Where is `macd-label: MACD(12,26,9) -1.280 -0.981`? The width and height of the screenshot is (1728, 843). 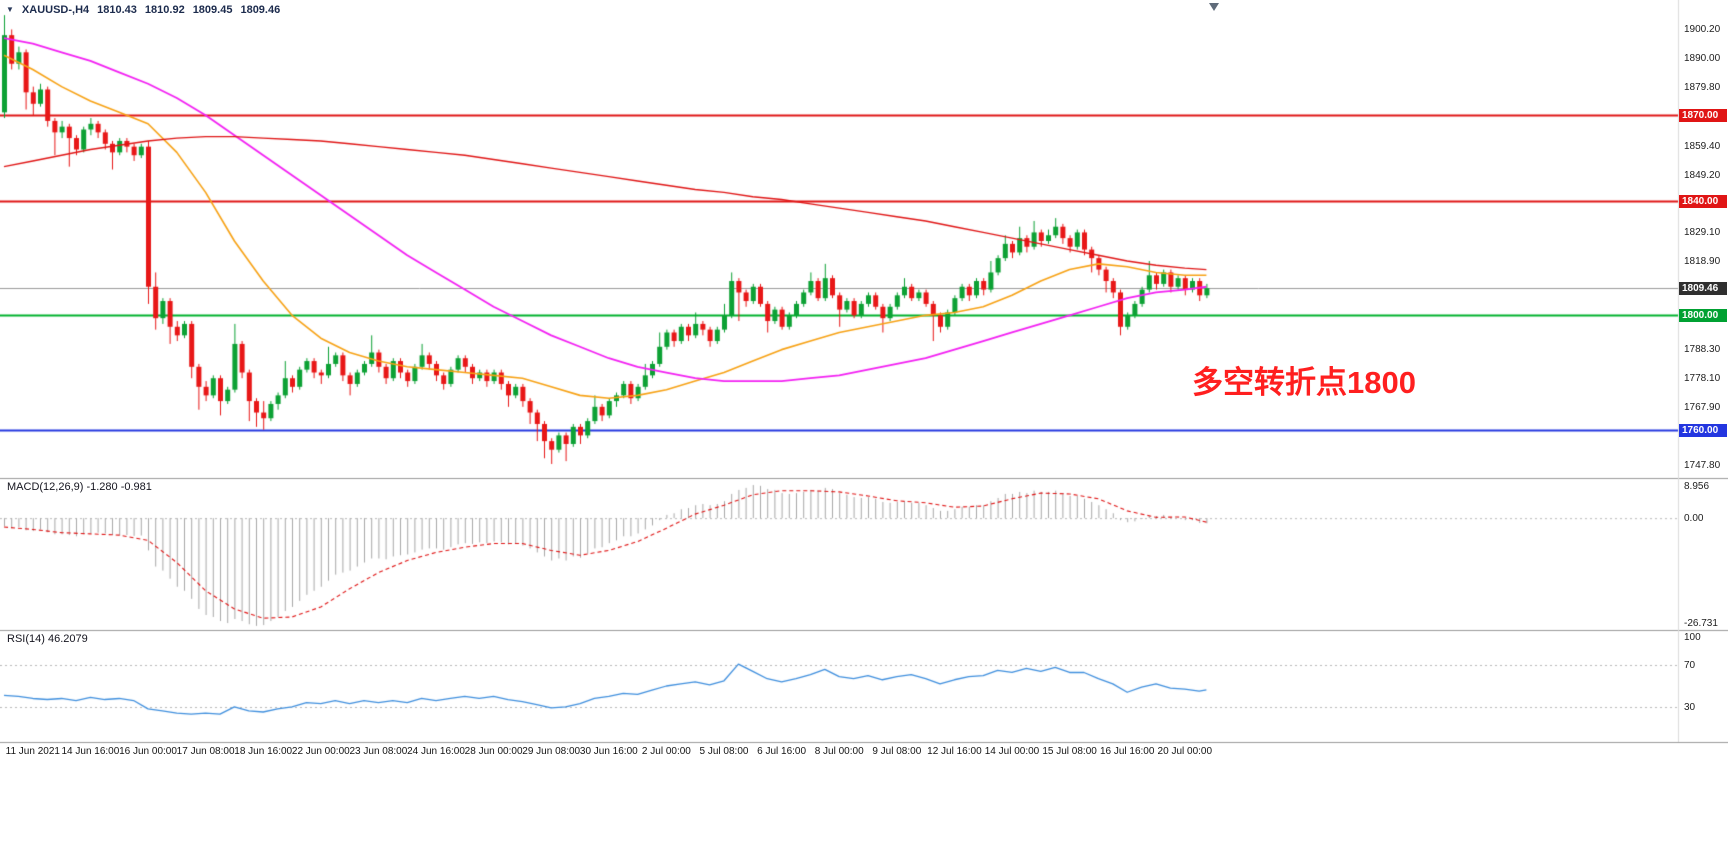
macd-label: MACD(12,26,9) -1.280 -0.981 is located at coordinates (79, 487).